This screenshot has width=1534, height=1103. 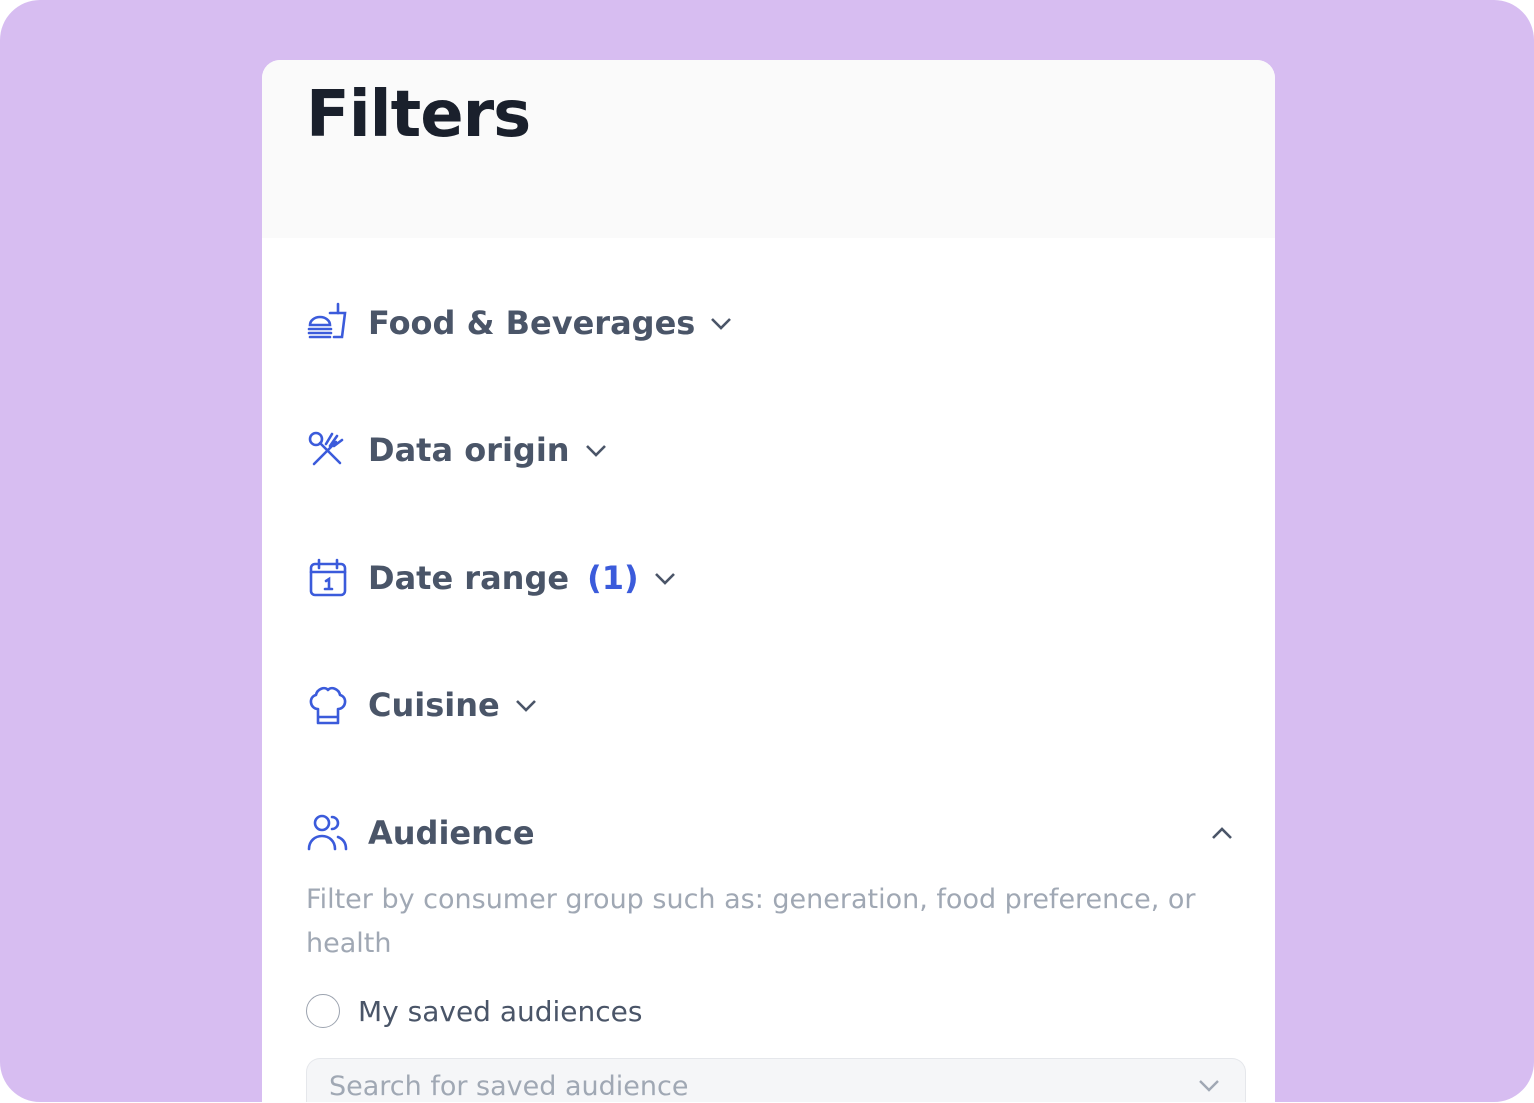 I want to click on filter-label: Cuisine, so click(x=434, y=705).